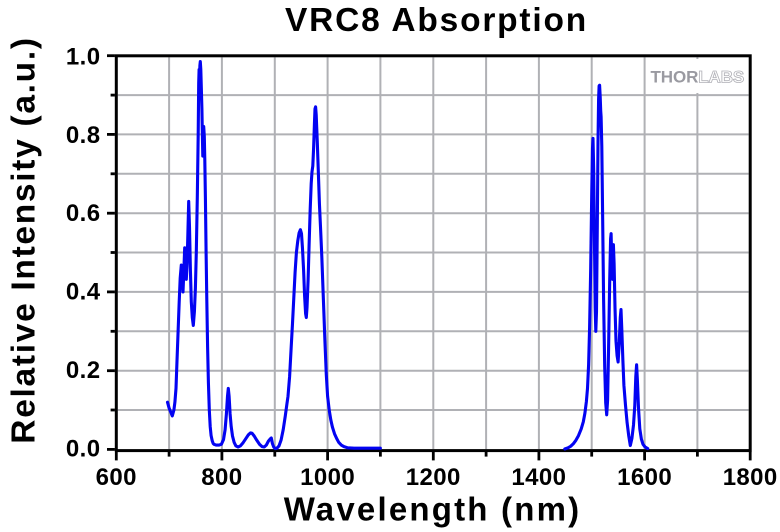 The image size is (780, 532). What do you see at coordinates (83, 370) in the screenshot?
I see `svg-text: 0.2` at bounding box center [83, 370].